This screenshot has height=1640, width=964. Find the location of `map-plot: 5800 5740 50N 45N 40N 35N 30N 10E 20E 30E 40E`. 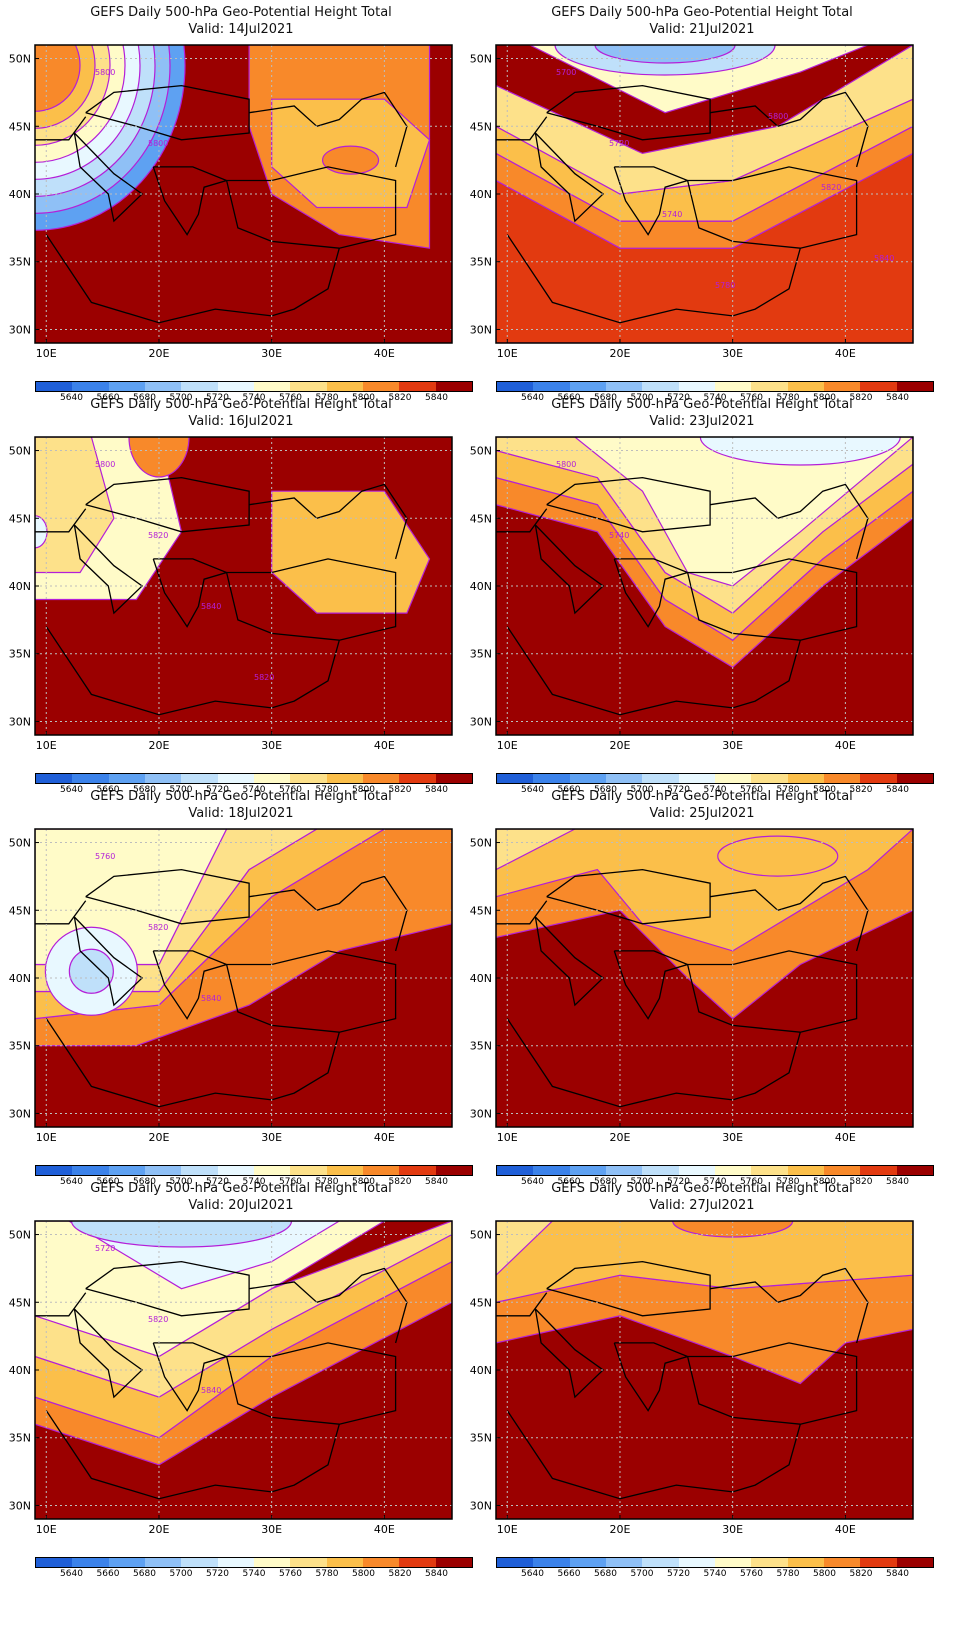

map-plot: 5800 5740 50N 45N 40N 35N 30N 10E 20E 30E 40E is located at coordinates (692, 594).